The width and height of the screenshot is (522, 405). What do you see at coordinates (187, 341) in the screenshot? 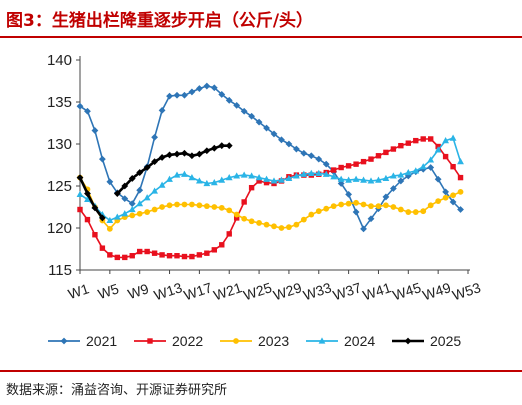
I see `legend-label: 2022` at bounding box center [187, 341].